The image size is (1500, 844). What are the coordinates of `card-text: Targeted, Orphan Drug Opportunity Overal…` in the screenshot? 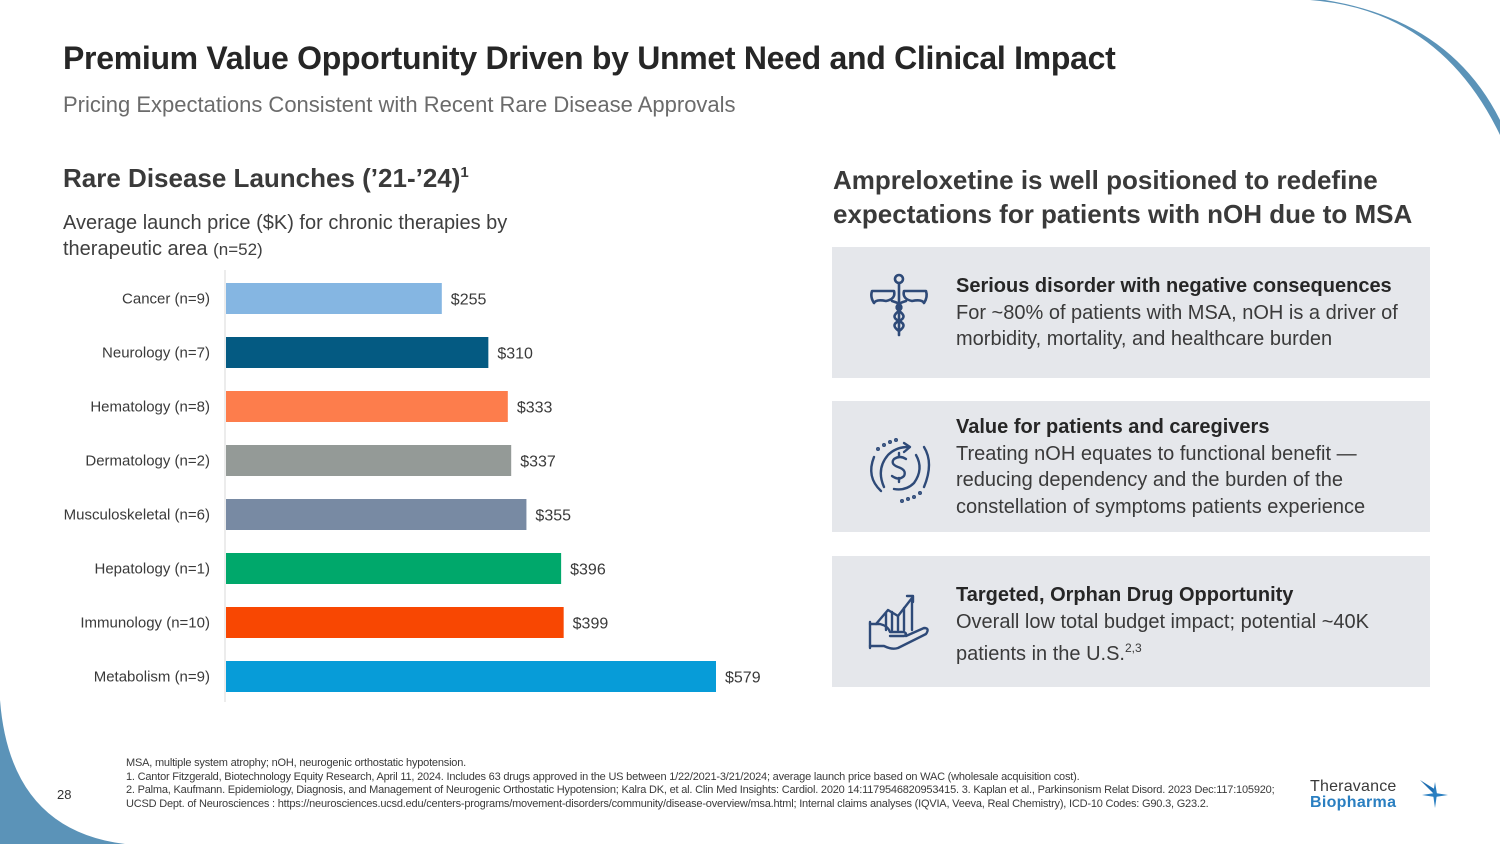 It's located at (1191, 625).